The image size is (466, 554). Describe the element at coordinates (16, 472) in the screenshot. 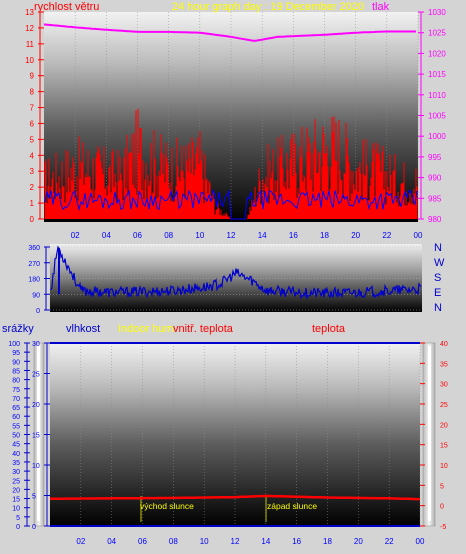

I see `rain-y-tick-label: 30` at that location.